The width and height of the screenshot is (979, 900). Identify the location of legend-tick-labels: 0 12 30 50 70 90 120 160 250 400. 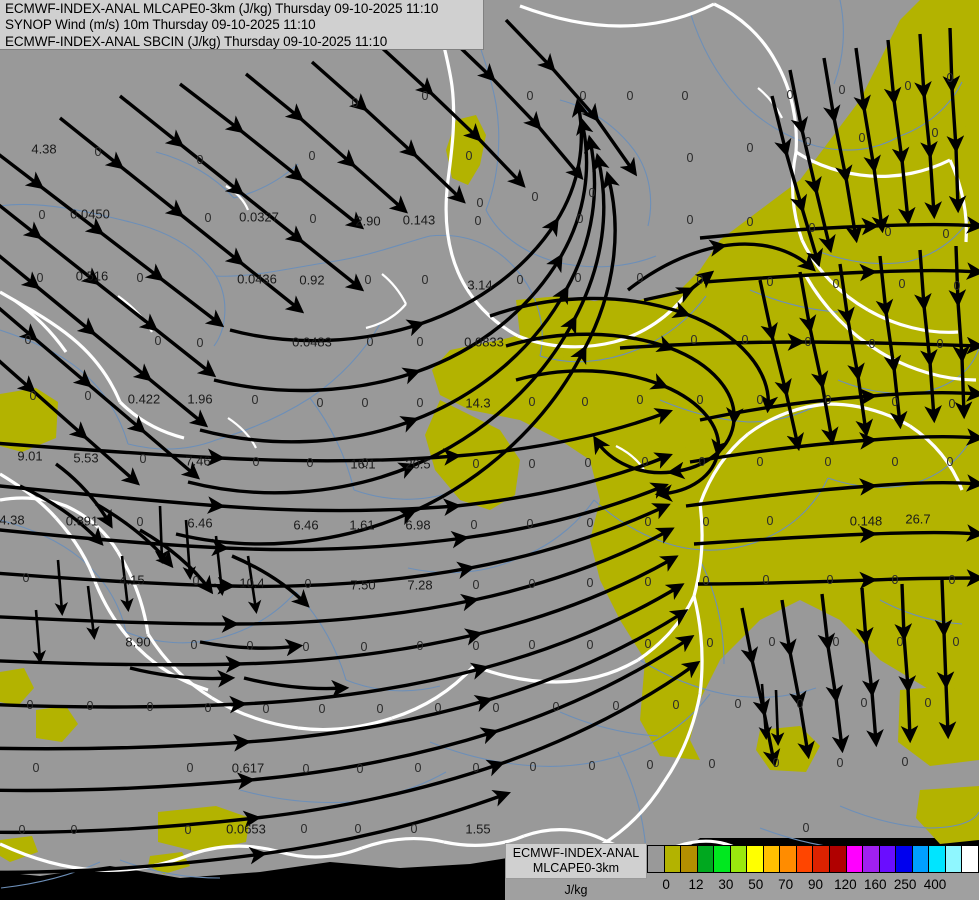
(813, 886).